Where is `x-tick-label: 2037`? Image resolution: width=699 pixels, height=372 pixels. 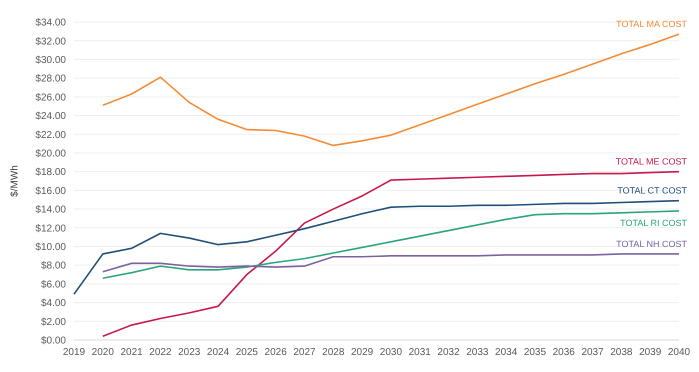
x-tick-label: 2037 is located at coordinates (592, 352).